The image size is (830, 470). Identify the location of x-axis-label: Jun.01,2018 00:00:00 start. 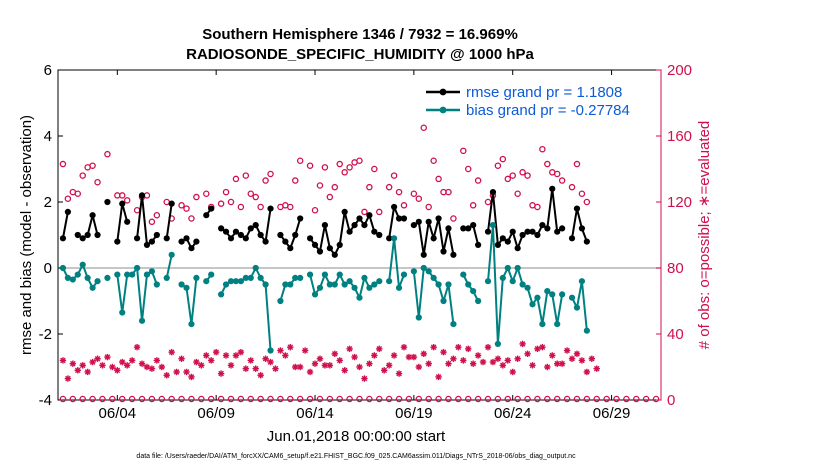
(356, 436).